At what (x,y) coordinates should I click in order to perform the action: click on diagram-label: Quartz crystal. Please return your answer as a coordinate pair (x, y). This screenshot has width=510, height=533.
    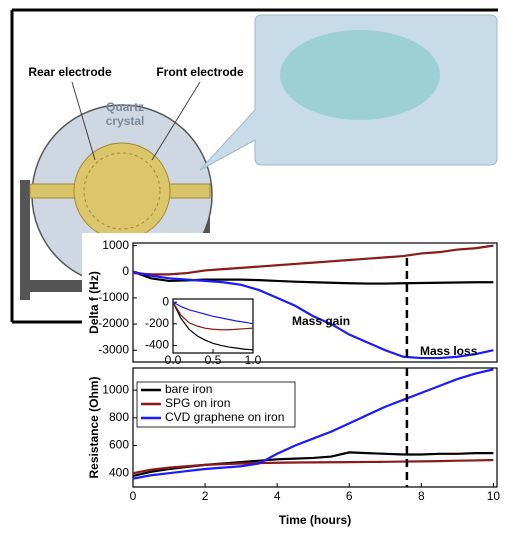
    Looking at the image, I should click on (125, 114).